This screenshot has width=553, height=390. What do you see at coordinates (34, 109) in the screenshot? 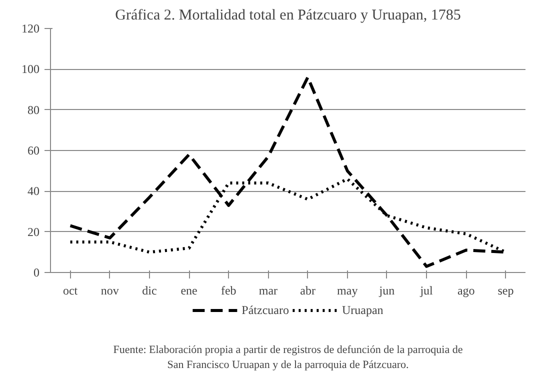
I see `y-tick-label: 80` at bounding box center [34, 109].